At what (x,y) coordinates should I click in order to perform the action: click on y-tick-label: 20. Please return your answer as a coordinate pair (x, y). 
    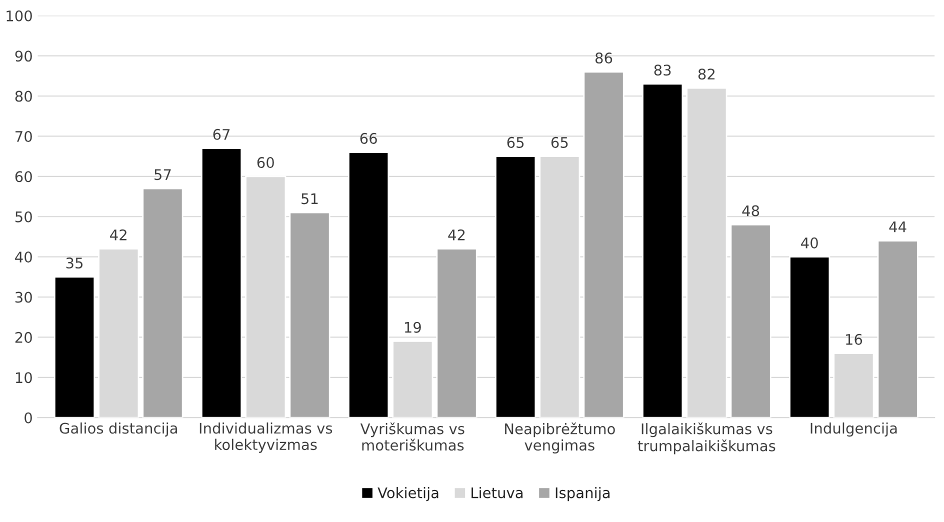
    Looking at the image, I should click on (23, 337).